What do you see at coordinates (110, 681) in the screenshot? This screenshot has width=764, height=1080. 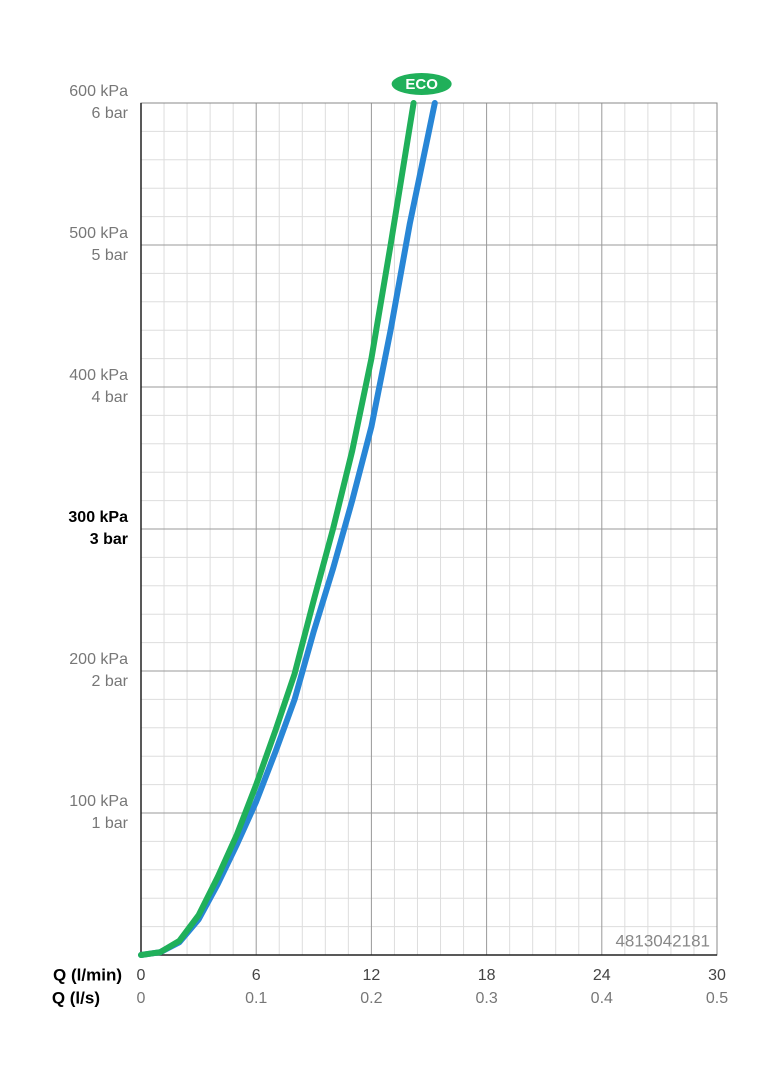 I see `y2-tick-label: 2 bar` at bounding box center [110, 681].